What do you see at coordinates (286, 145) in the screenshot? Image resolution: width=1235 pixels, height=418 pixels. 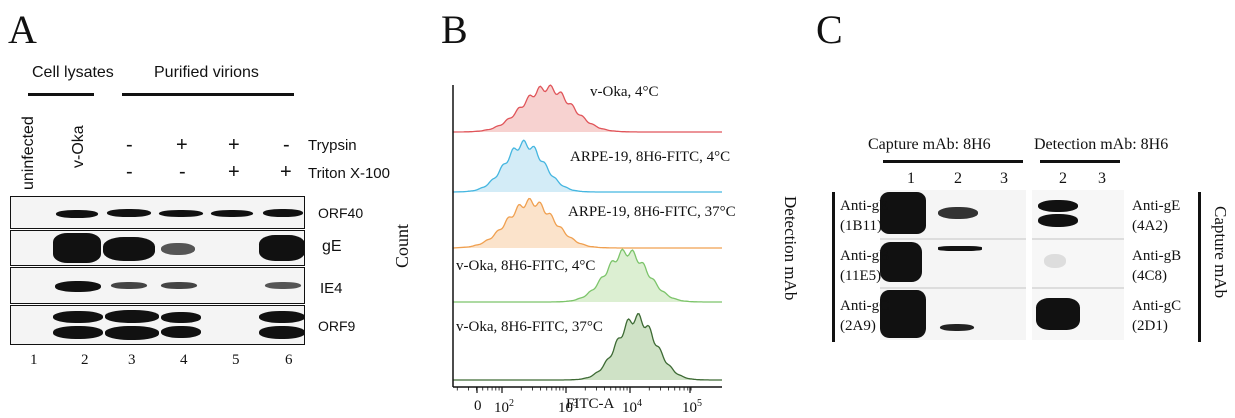 I see `trypsin-sign: -` at bounding box center [286, 145].